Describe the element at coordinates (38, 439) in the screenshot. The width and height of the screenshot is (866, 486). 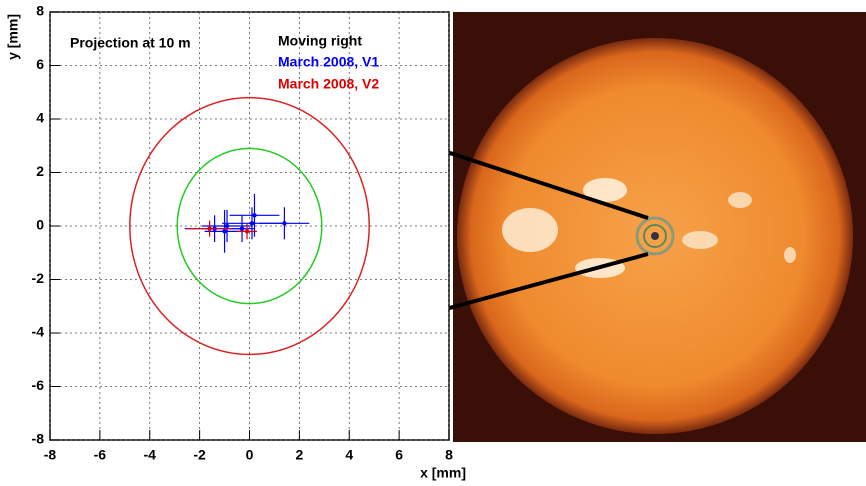
I see `y-tick-label: -8` at that location.